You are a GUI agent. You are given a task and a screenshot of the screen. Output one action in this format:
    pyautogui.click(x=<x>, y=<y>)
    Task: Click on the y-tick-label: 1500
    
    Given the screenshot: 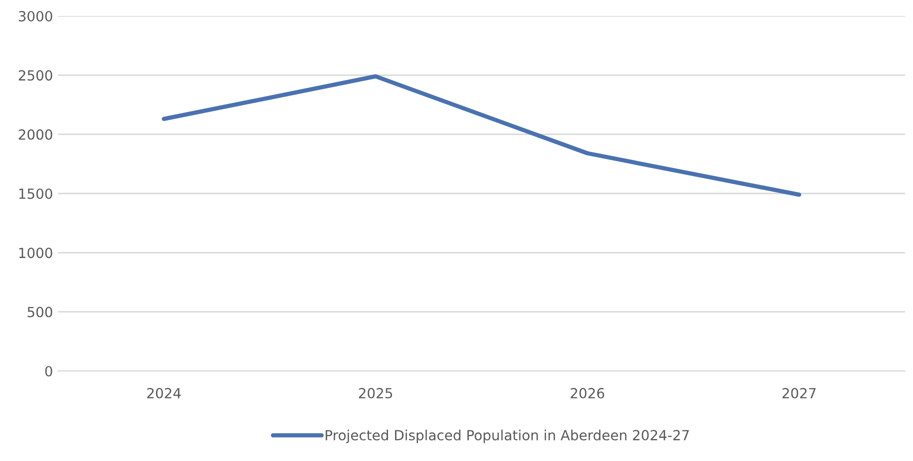 What is the action you would take?
    pyautogui.click(x=35, y=193)
    